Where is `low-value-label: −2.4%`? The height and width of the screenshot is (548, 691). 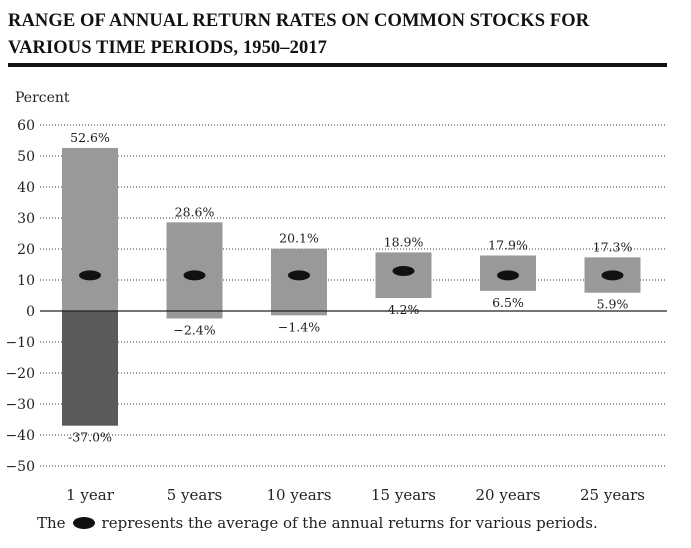
low-value-label: −2.4% is located at coordinates (194, 329).